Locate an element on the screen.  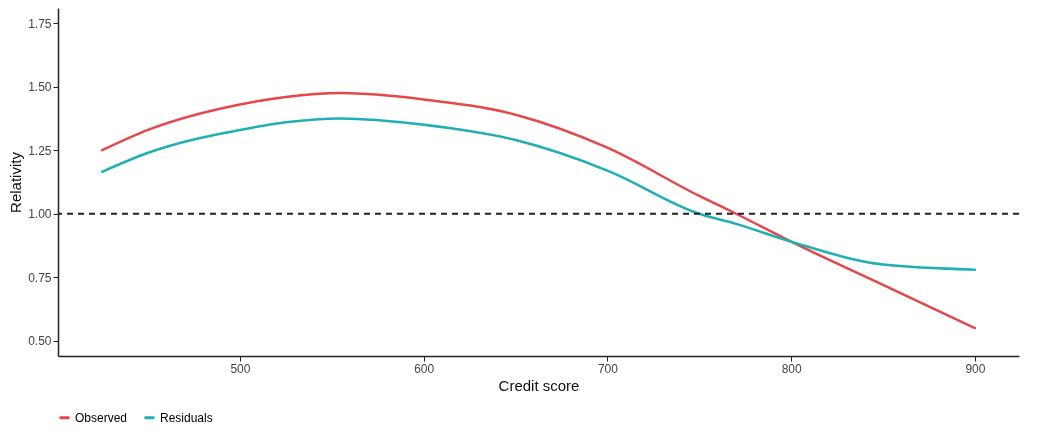
legend-label: Observed is located at coordinates (101, 417).